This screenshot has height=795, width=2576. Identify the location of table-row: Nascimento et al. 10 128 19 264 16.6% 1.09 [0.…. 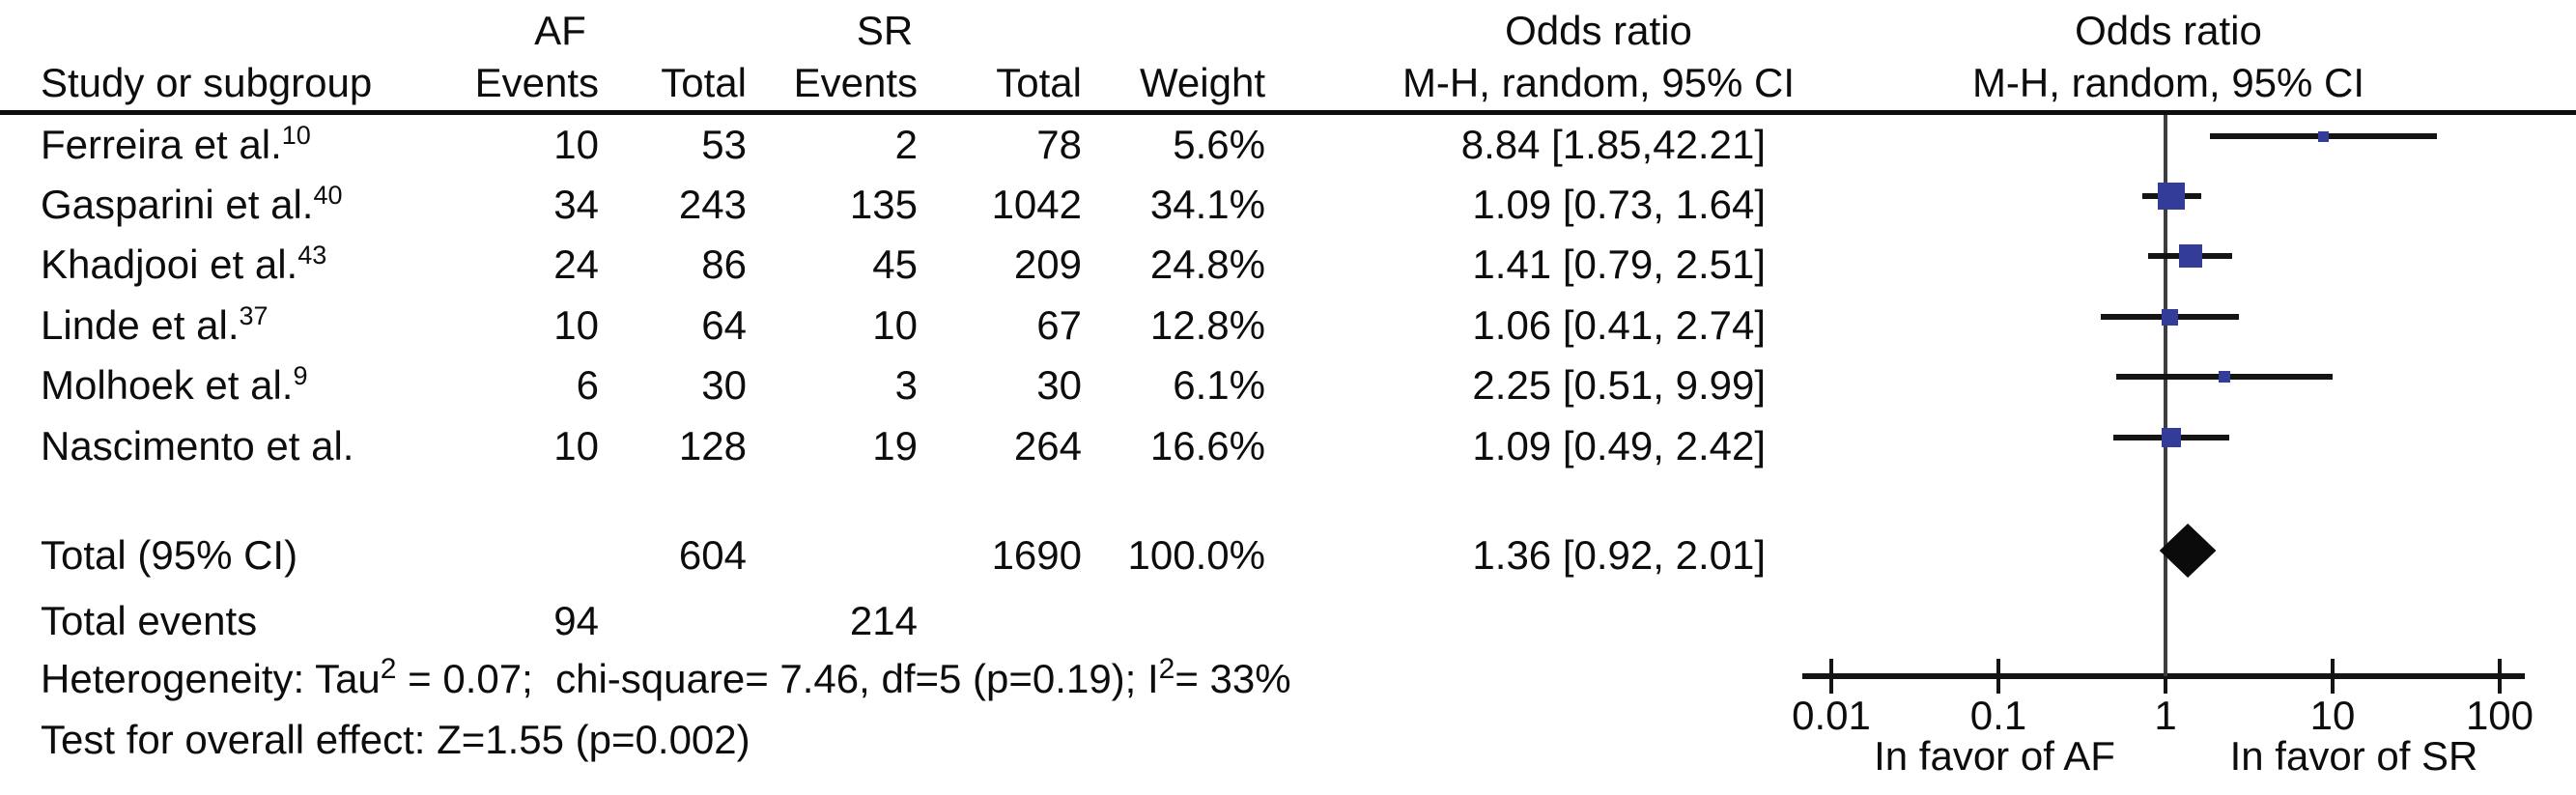
(1288, 446).